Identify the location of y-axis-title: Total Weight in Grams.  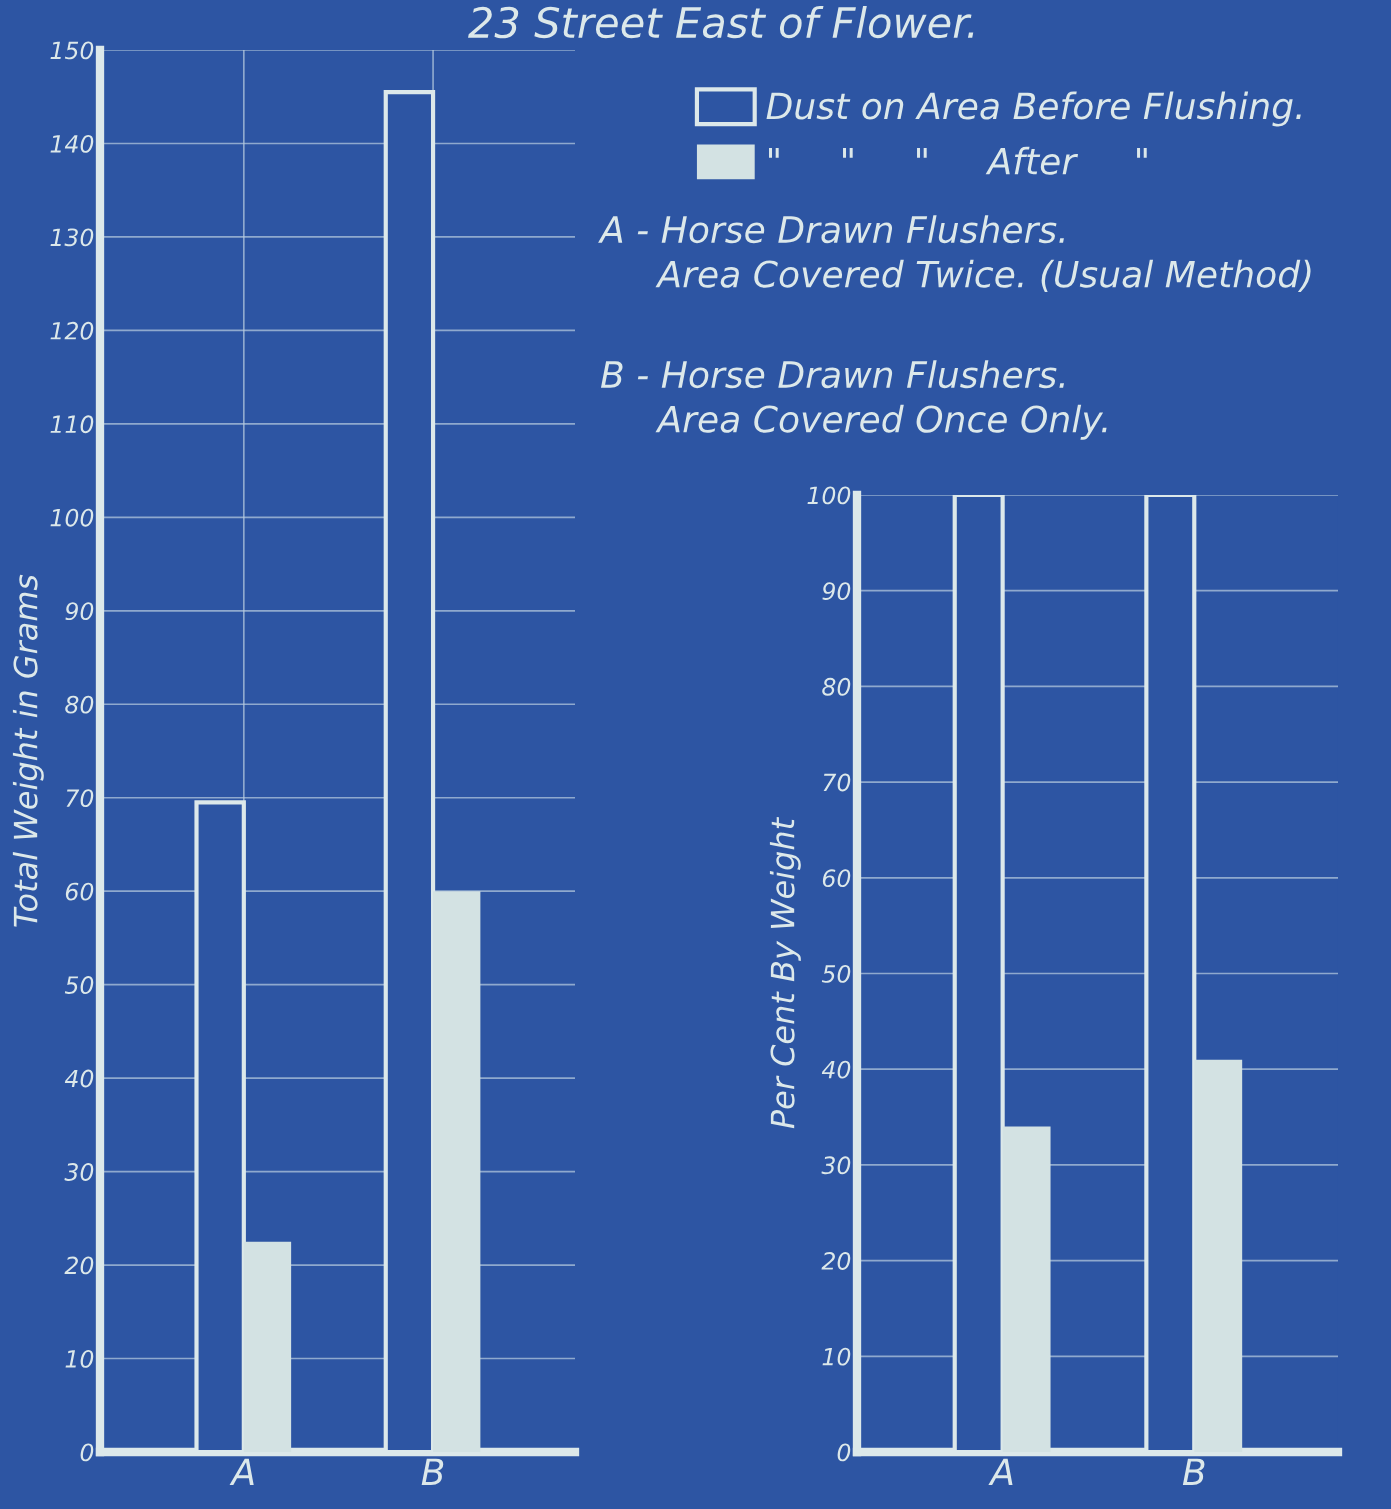
(28, 750).